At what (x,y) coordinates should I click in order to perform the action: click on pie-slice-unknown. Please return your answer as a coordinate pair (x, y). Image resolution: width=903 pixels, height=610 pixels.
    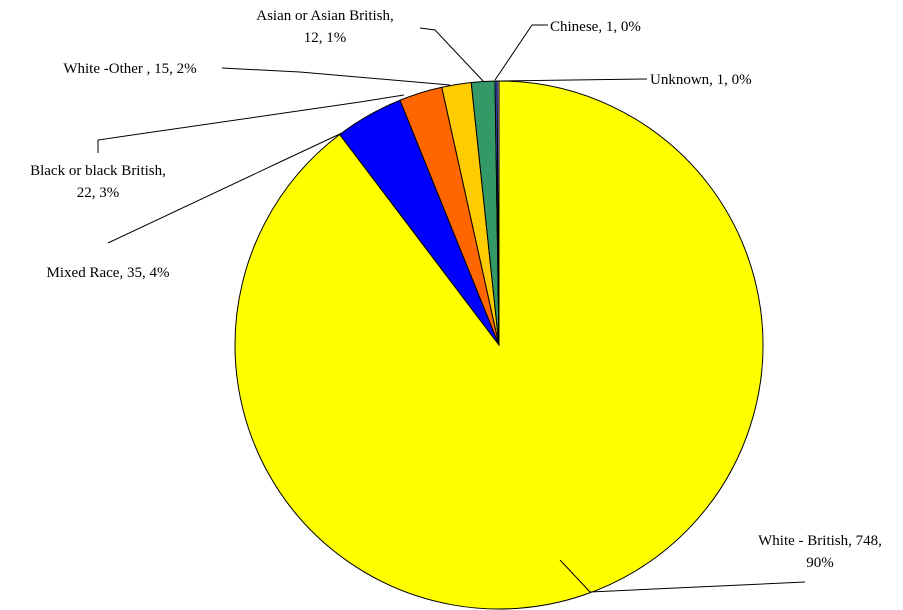
    Looking at the image, I should click on (498, 213).